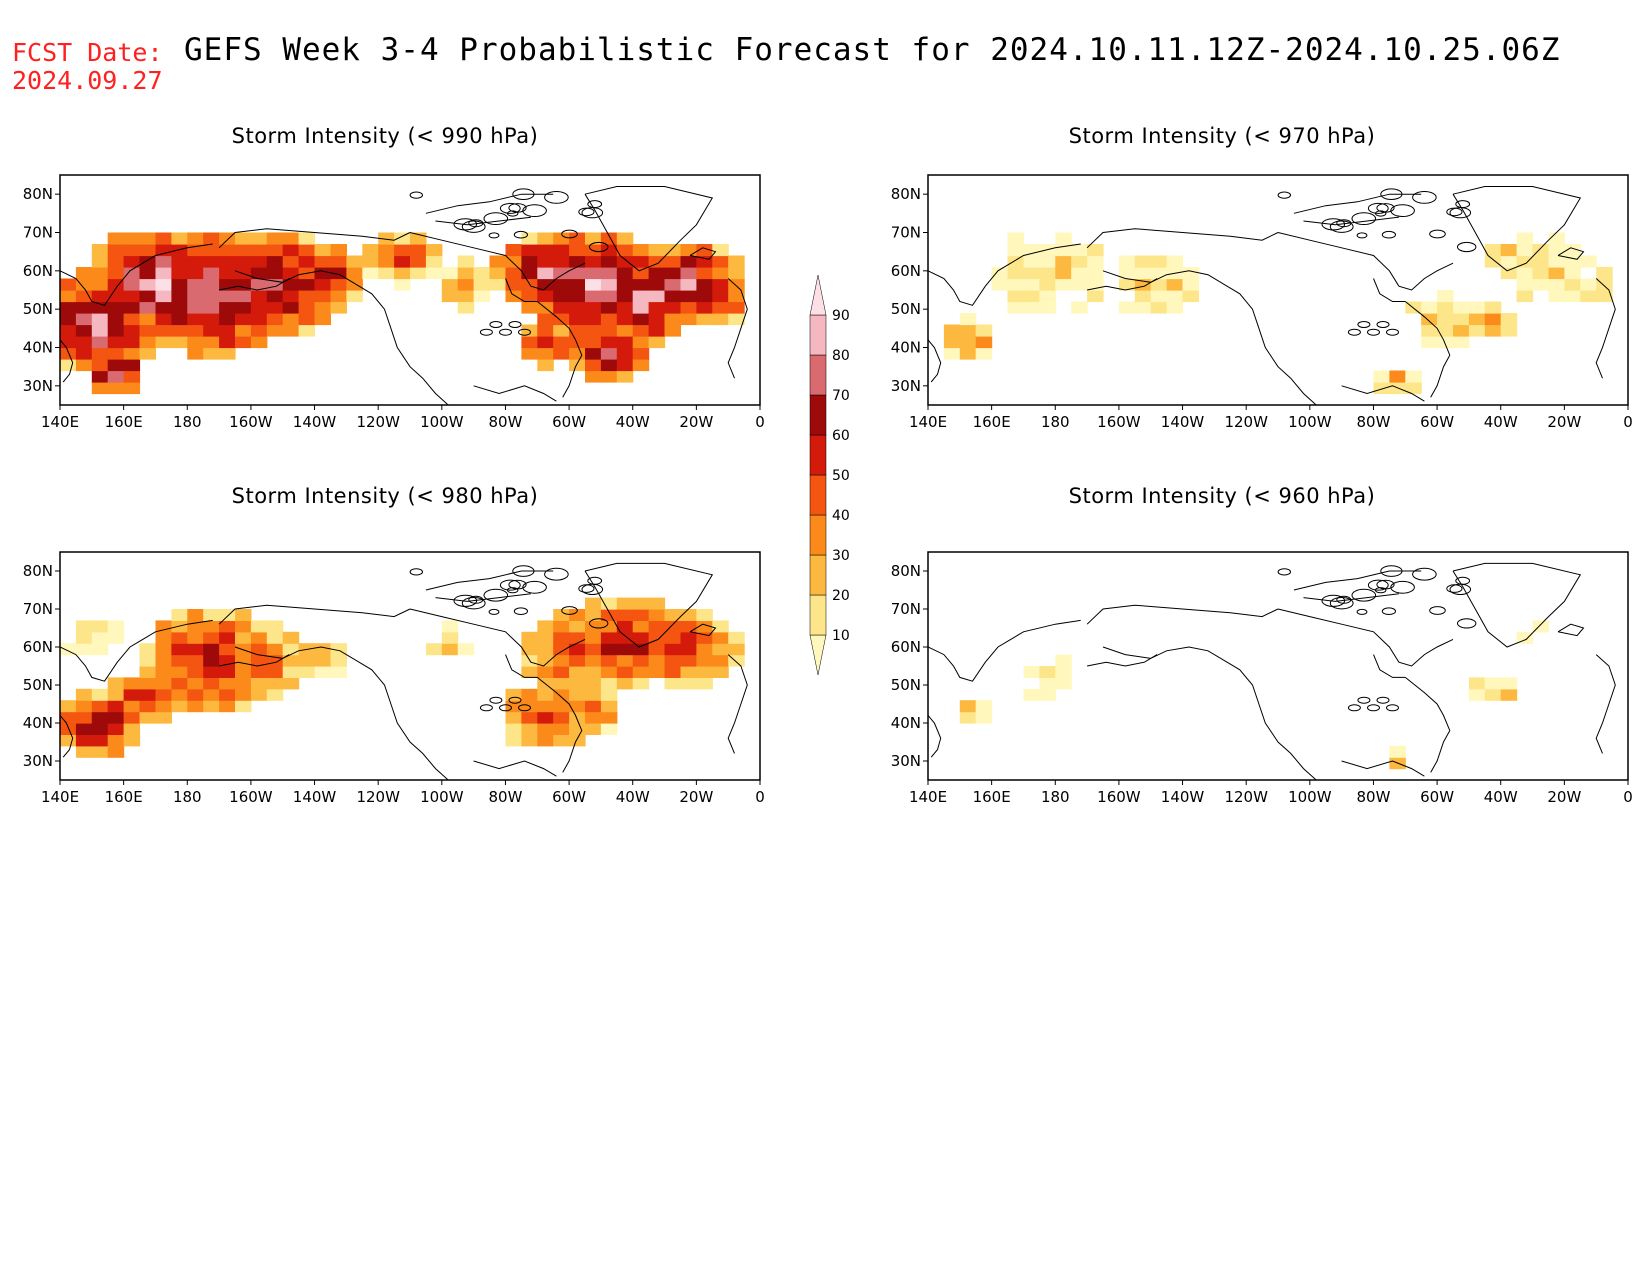 The image size is (1650, 1275). What do you see at coordinates (410, 666) in the screenshot?
I see `map-frame-p980` at bounding box center [410, 666].